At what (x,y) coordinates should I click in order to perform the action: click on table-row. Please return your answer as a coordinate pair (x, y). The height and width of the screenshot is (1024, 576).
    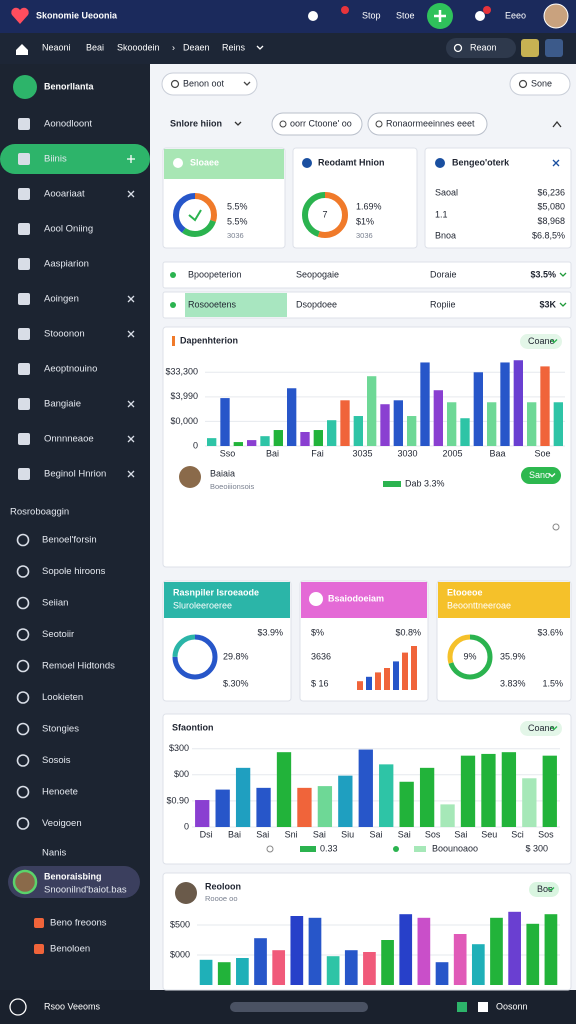
    Looking at the image, I should click on (367, 275).